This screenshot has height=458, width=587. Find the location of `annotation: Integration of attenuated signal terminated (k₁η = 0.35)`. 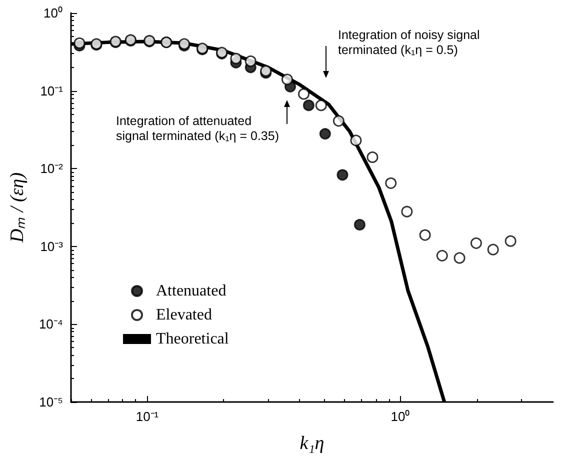

annotation: Integration of attenuated signal terminated (k₁η = 0.35) is located at coordinates (197, 129).